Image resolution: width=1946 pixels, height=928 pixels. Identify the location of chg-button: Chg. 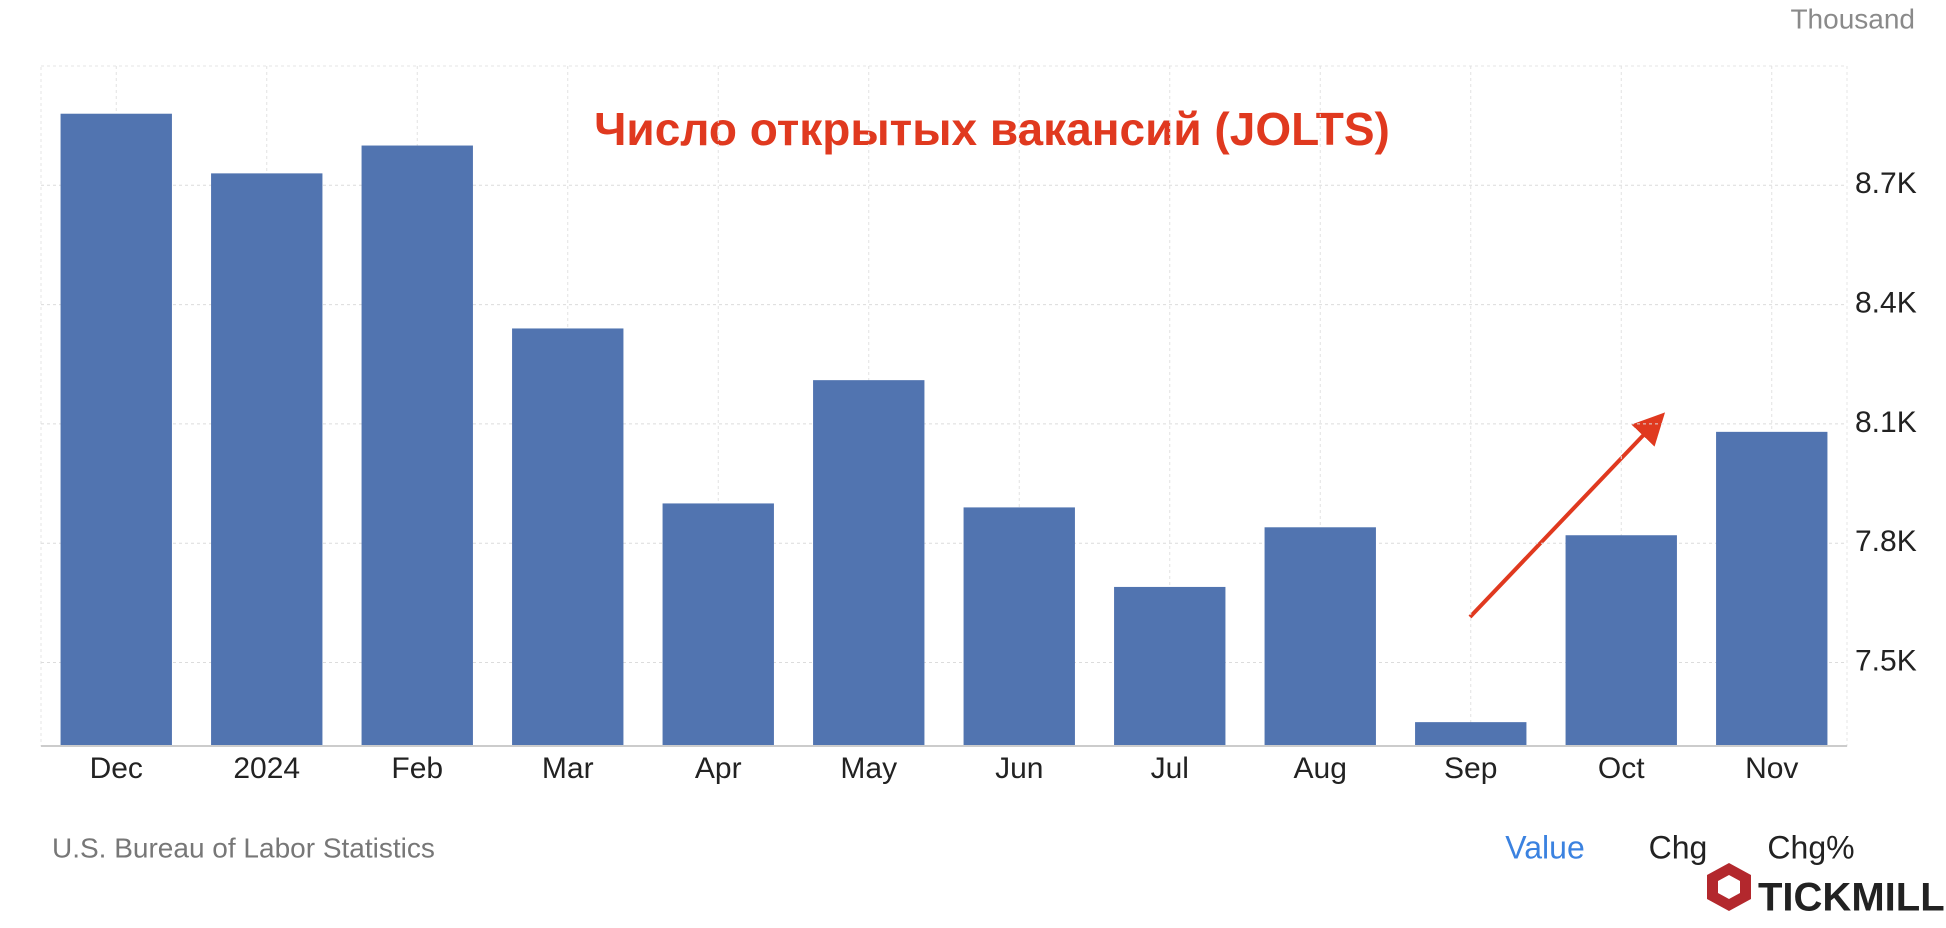
(1678, 847).